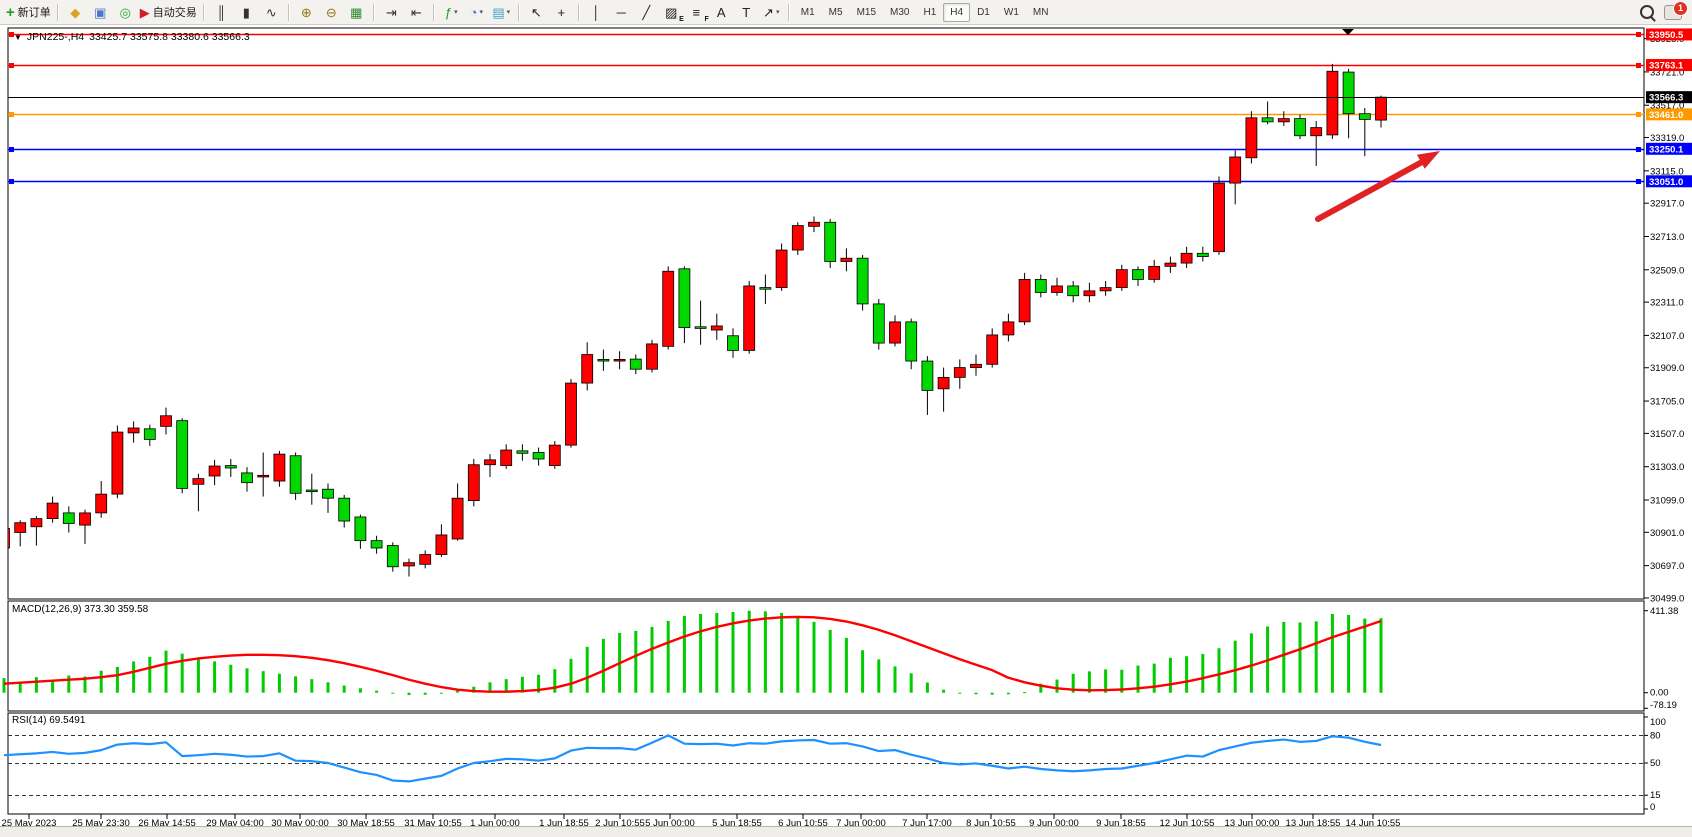  I want to click on indicators-button: ƒ ▾, so click(451, 12).